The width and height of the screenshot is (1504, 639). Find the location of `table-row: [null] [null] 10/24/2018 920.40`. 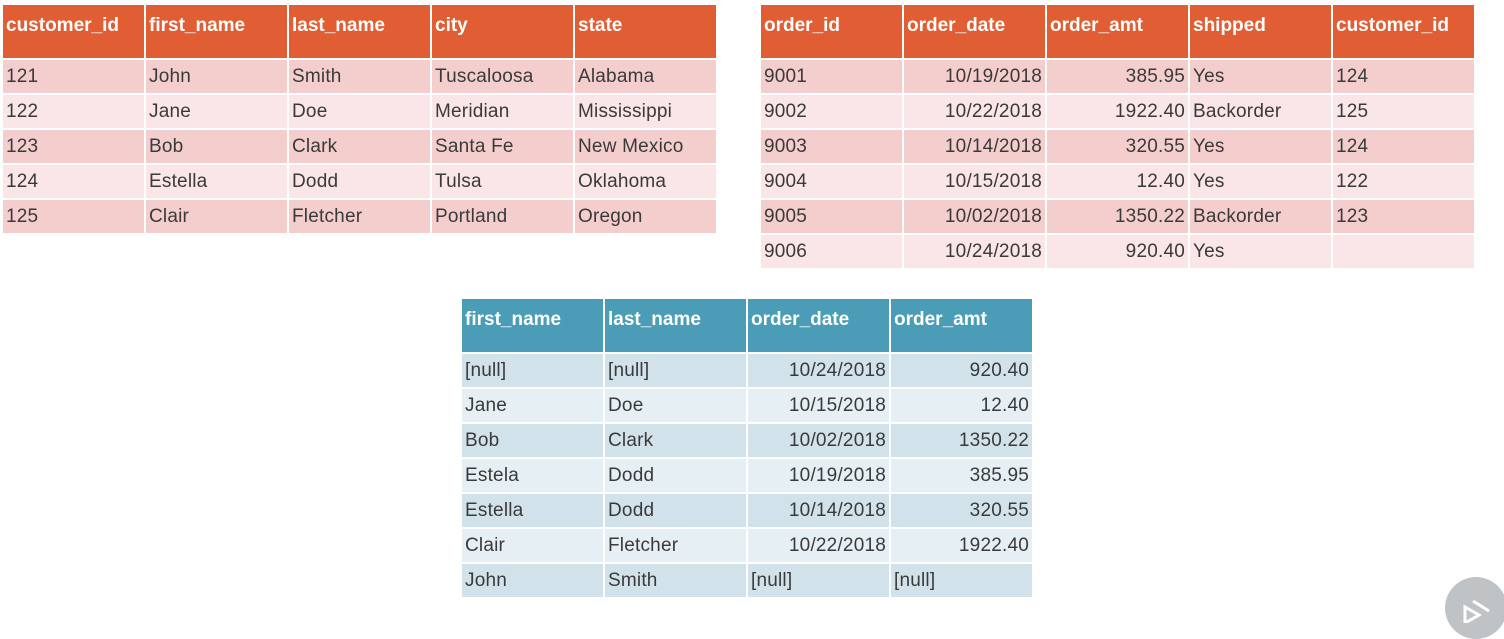

table-row: [null] [null] 10/24/2018 920.40 is located at coordinates (747, 370).